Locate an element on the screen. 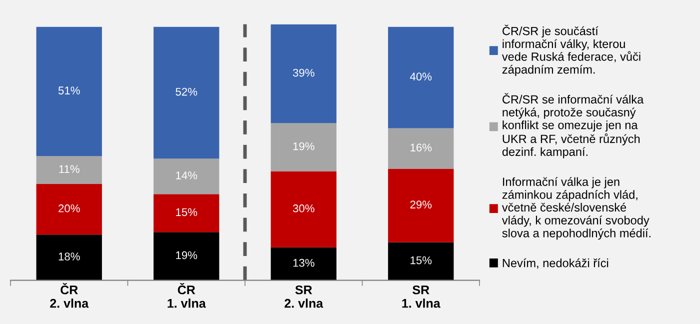  legend-label: ČR/SR se informační válka netýká, protože současný konflikt se omezuje jen na UKR a RF, včetně různých dezinf. kampaní. is located at coordinates (573, 125).